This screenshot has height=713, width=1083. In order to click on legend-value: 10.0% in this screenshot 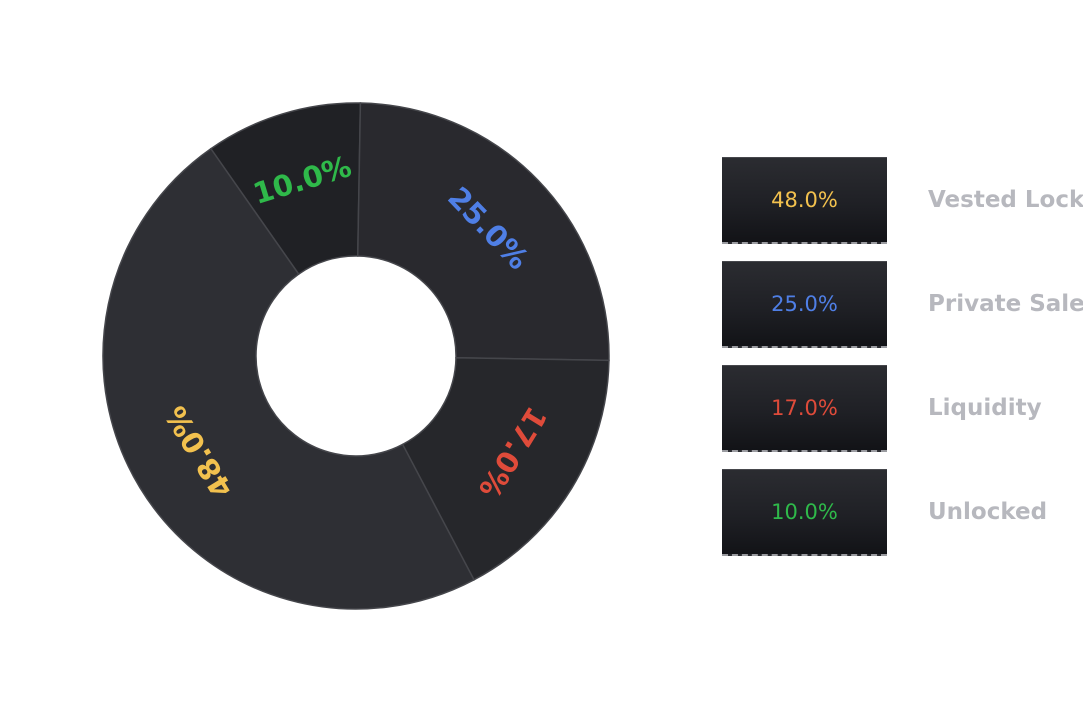, I will do `click(804, 512)`.